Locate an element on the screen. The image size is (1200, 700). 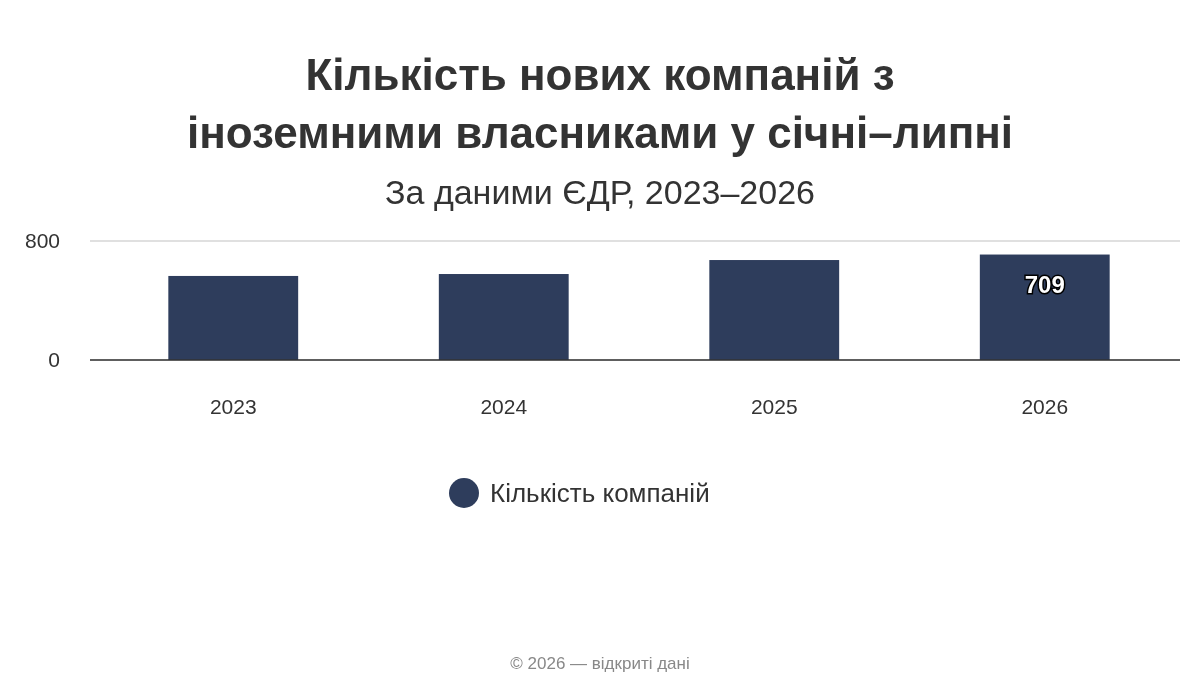
text: © 2026 — відкриті дані is located at coordinates (600, 663).